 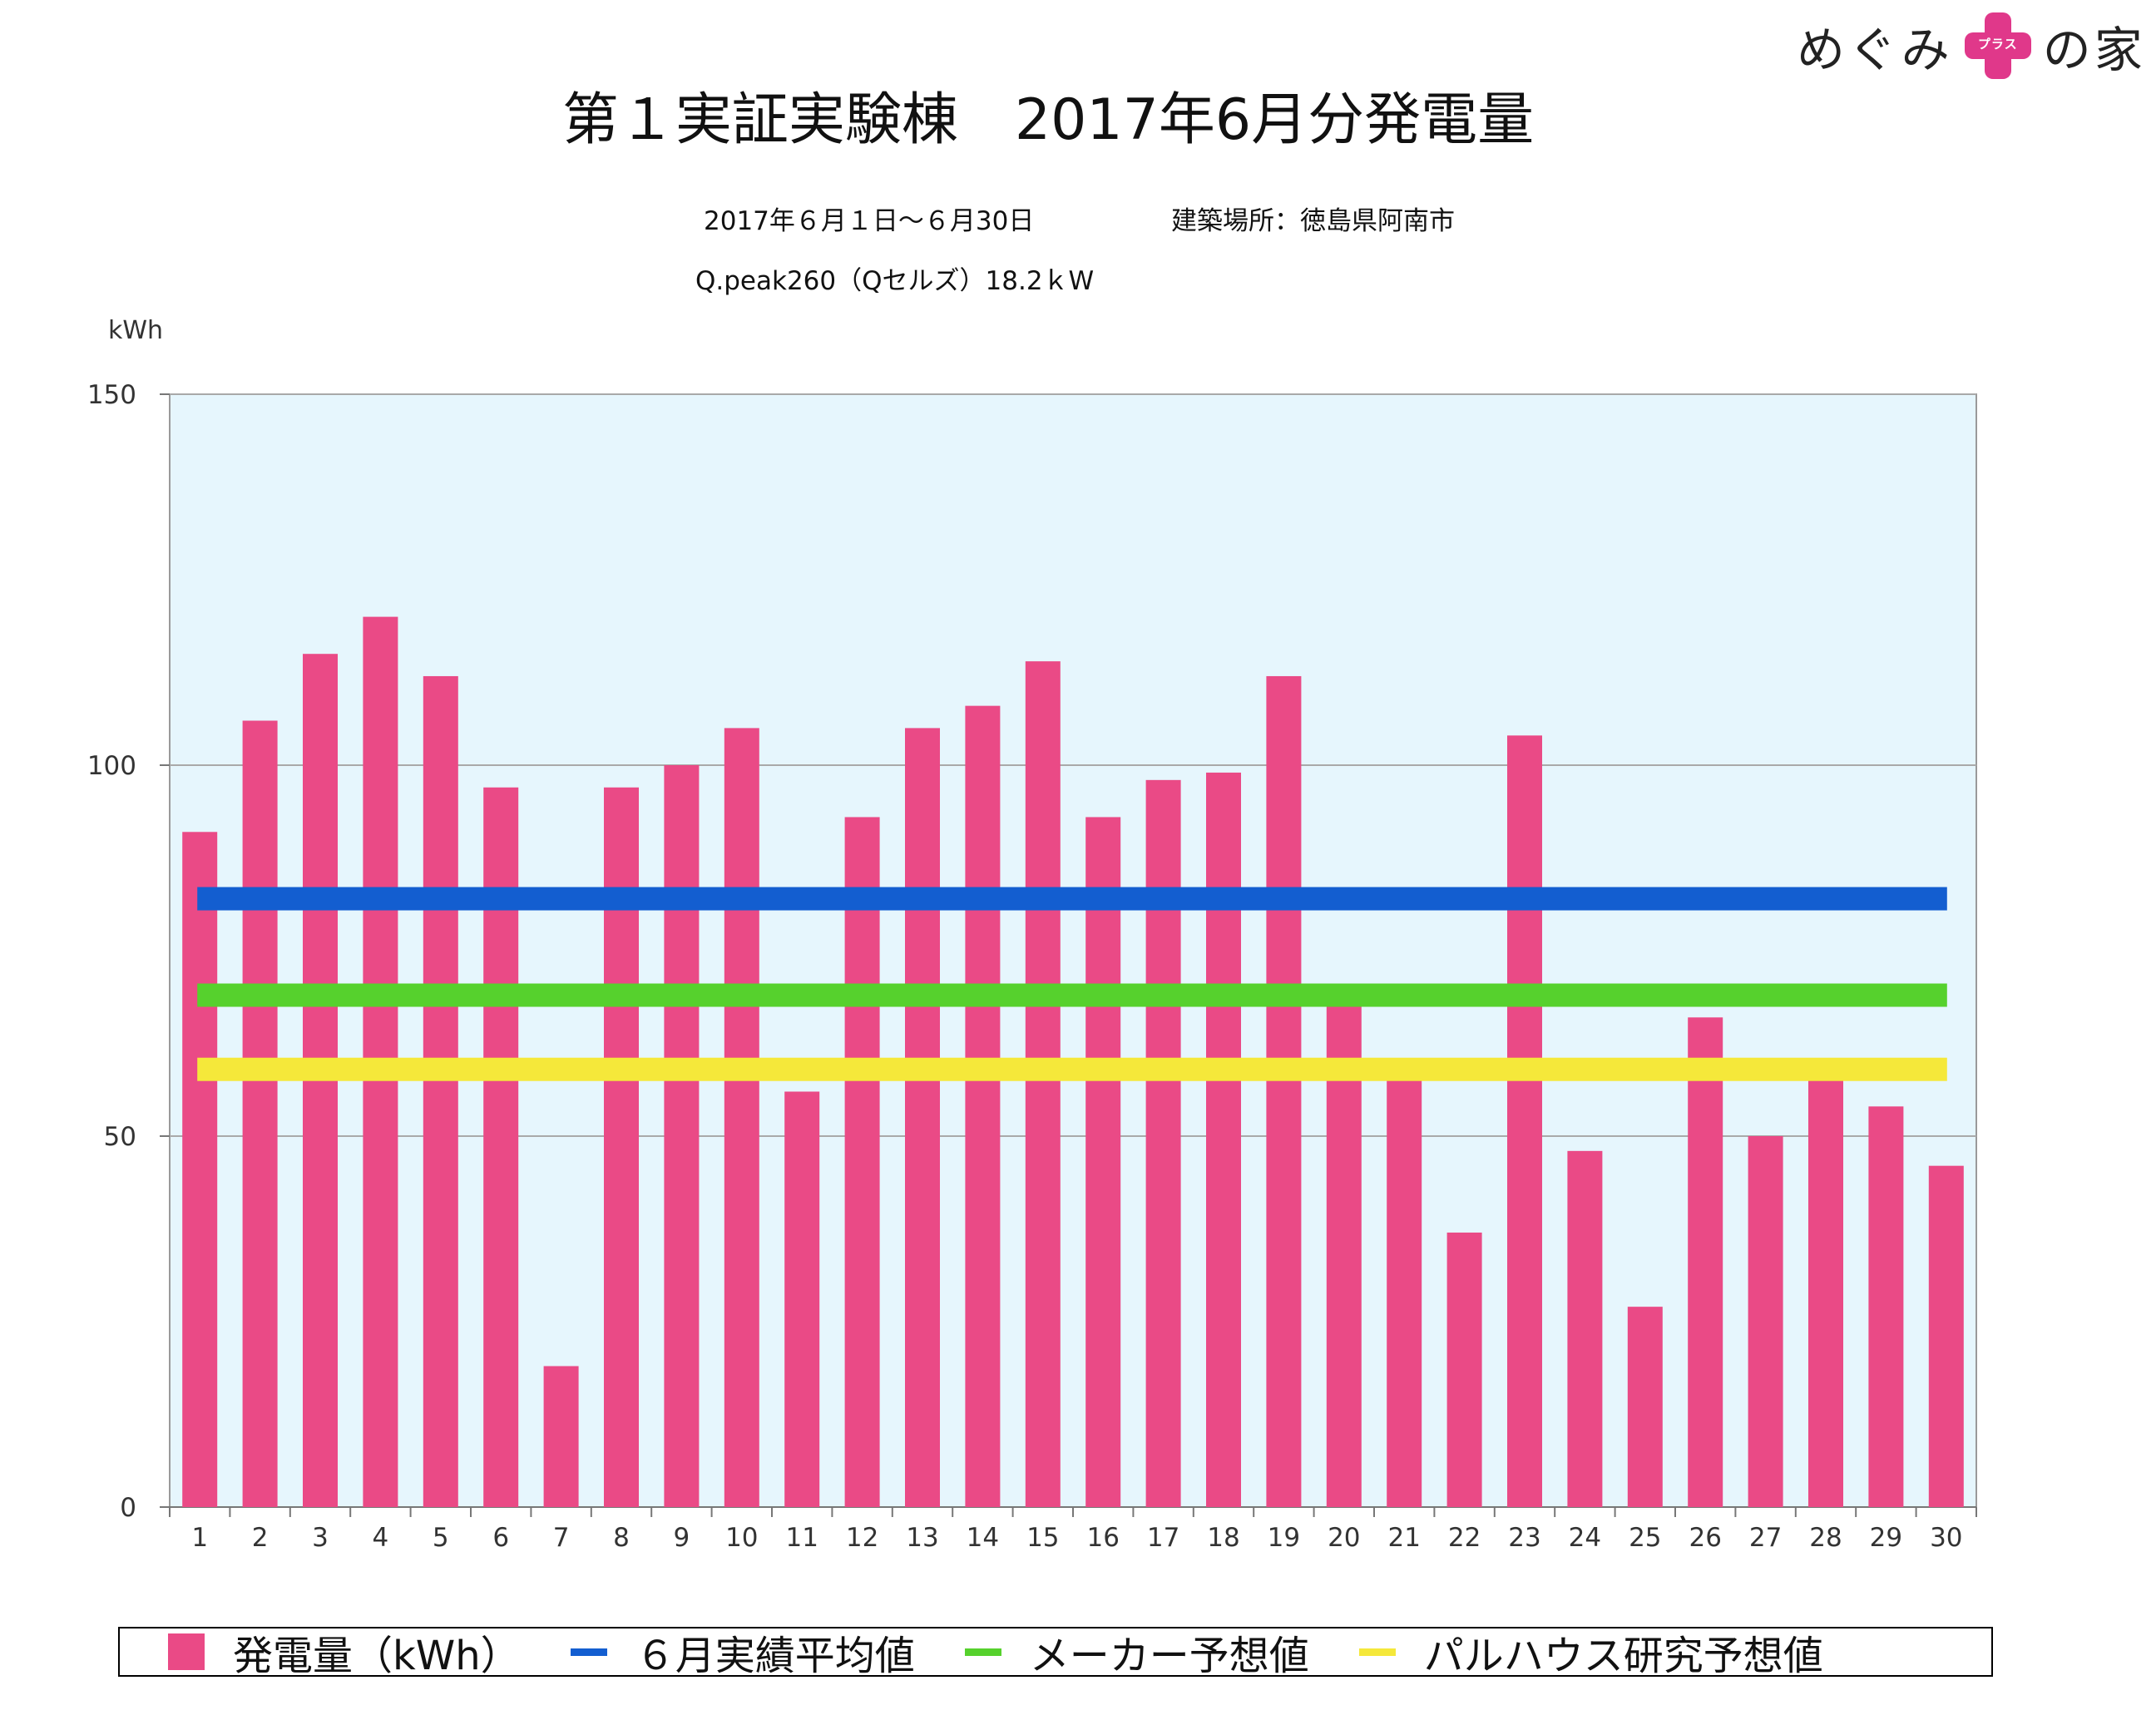 I want to click on logo-text-right: の家, so click(x=2094, y=50).